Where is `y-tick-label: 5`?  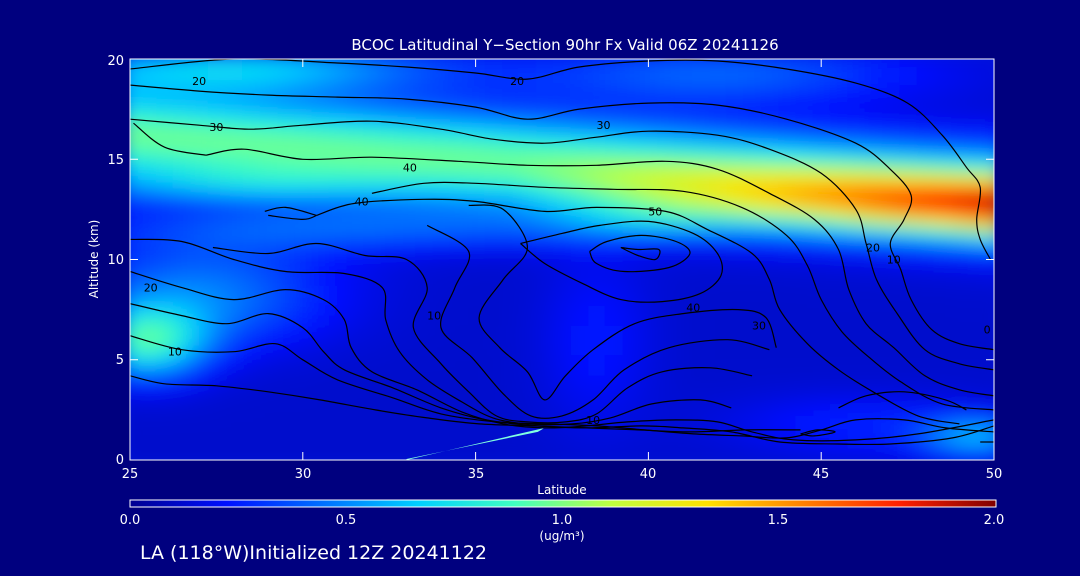 y-tick-label: 5 is located at coordinates (120, 360).